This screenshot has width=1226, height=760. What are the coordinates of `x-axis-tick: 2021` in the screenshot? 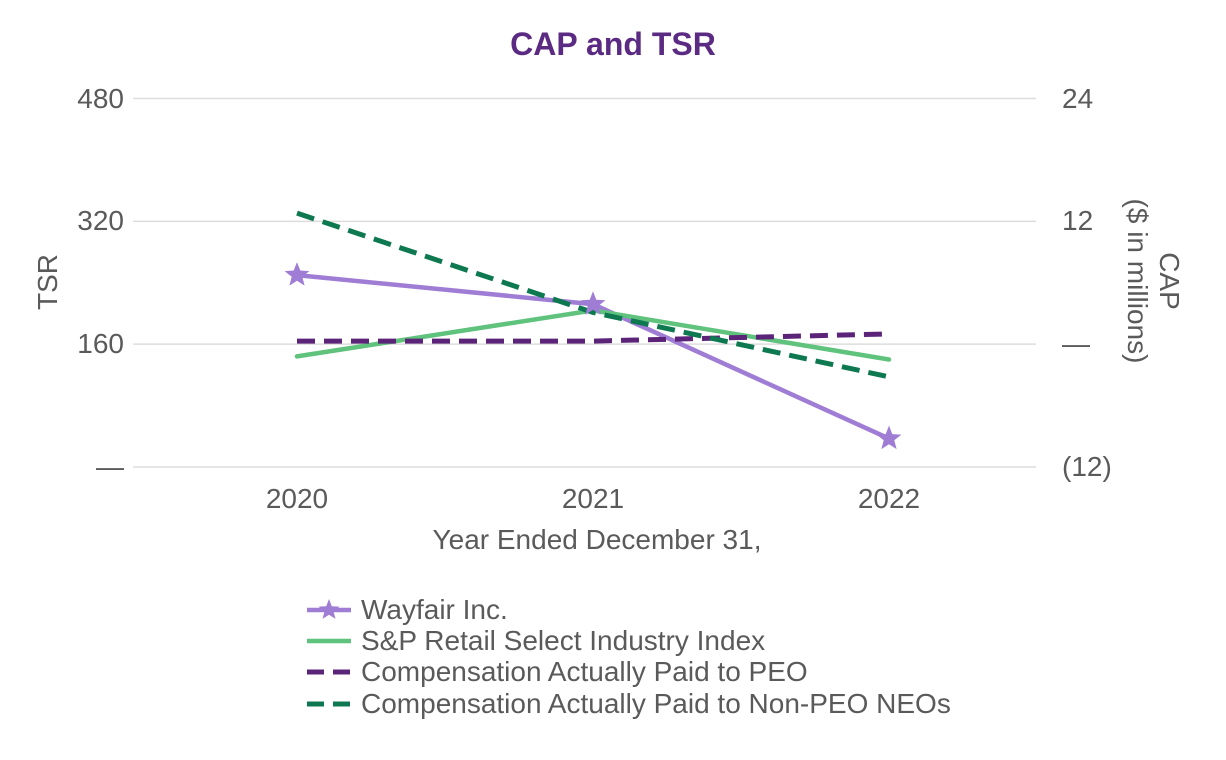 It's located at (593, 498).